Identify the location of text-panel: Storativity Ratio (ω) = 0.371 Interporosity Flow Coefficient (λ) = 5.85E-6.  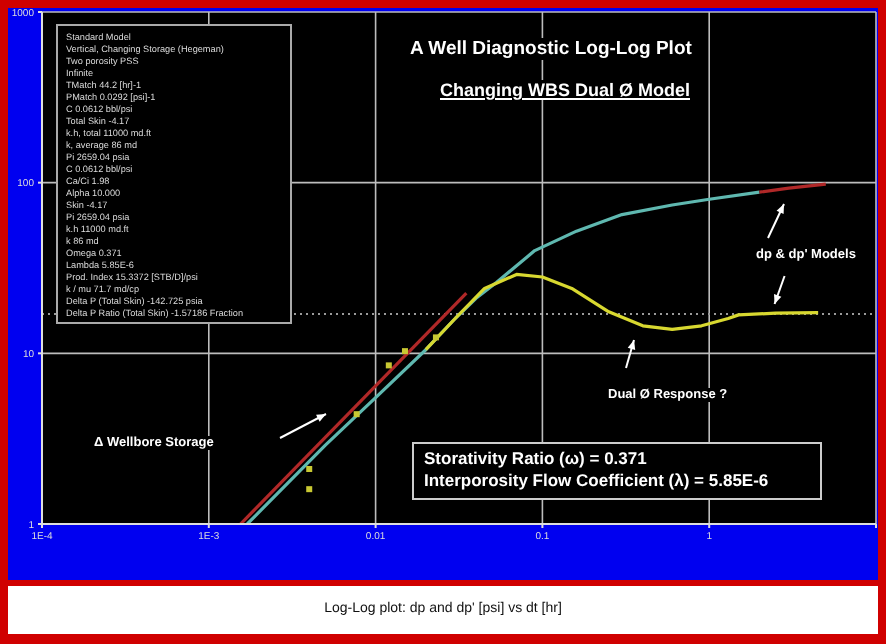
(617, 471).